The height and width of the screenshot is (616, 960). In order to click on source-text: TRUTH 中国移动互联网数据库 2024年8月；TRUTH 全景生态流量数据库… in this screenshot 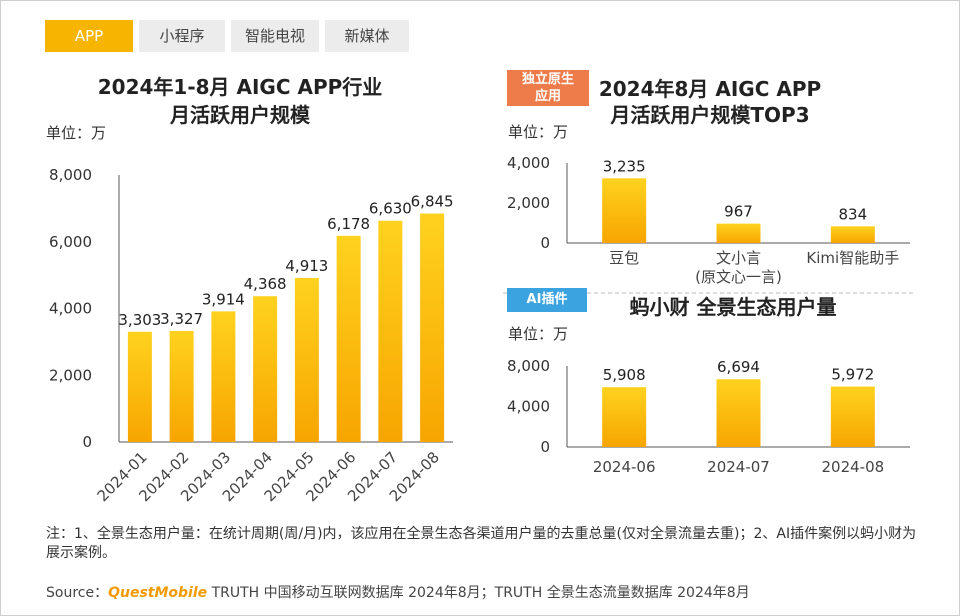, I will do `click(478, 593)`.